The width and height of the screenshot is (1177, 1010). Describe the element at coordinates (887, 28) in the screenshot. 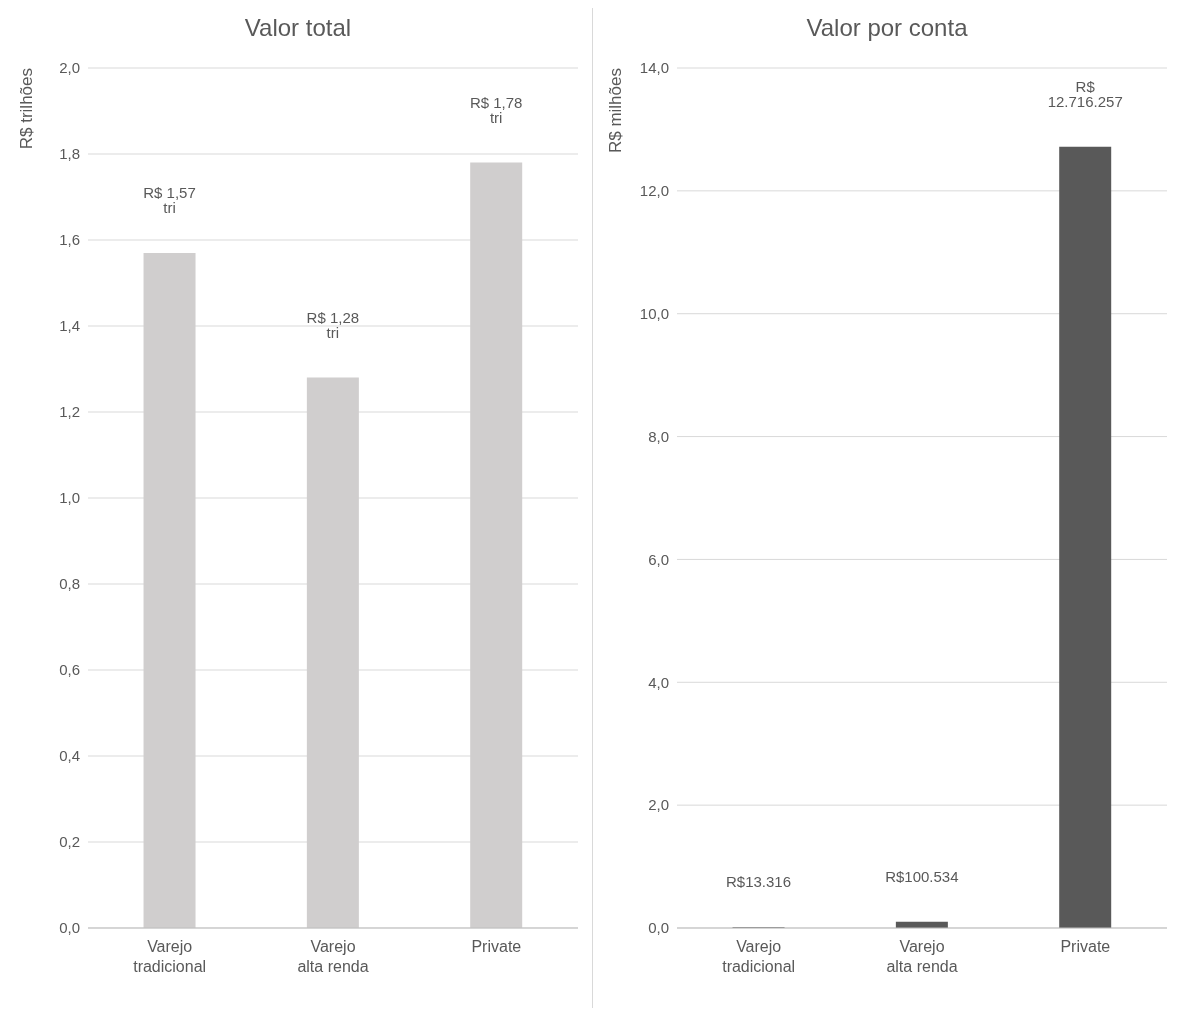

I see `chart-title: Valor por conta` at that location.